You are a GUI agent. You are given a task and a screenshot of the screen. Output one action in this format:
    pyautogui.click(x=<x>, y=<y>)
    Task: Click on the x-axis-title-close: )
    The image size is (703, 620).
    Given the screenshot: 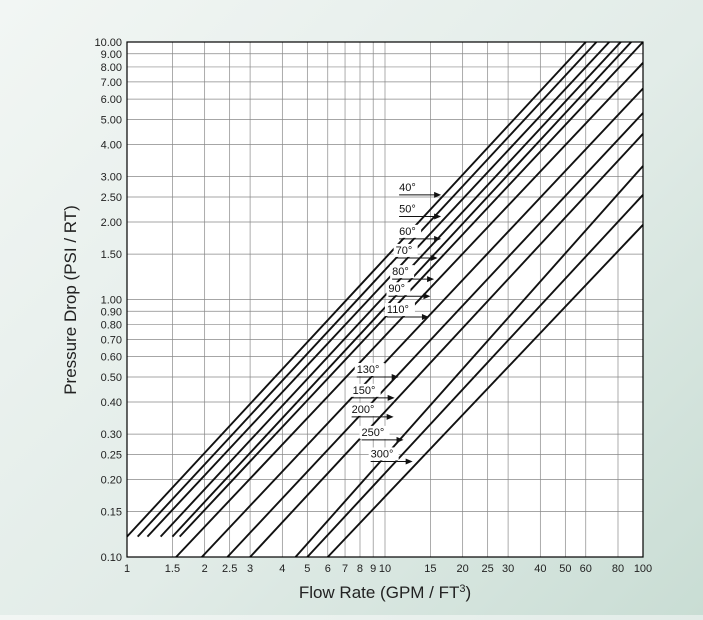 What is the action you would take?
    pyautogui.click(x=469, y=592)
    